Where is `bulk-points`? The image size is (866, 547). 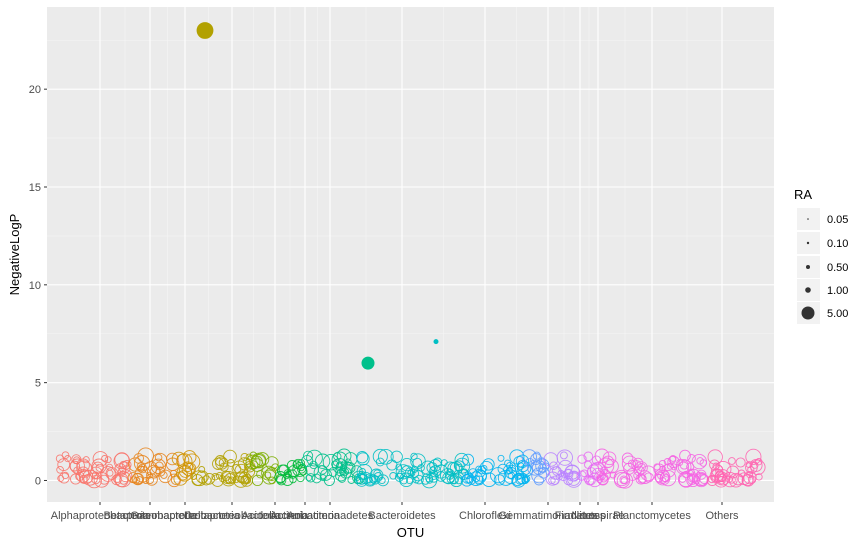 bulk-points is located at coordinates (410, 468).